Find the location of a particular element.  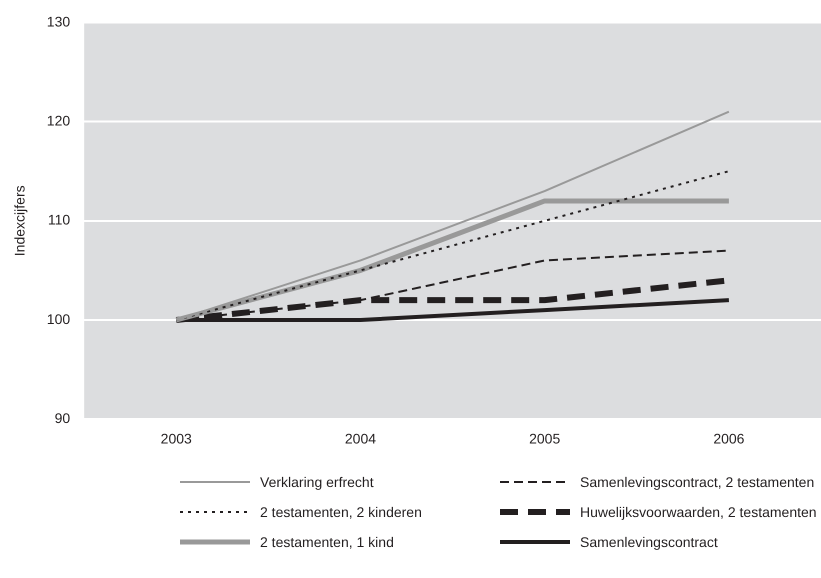

x-tick-label: 2004 is located at coordinates (360, 438).